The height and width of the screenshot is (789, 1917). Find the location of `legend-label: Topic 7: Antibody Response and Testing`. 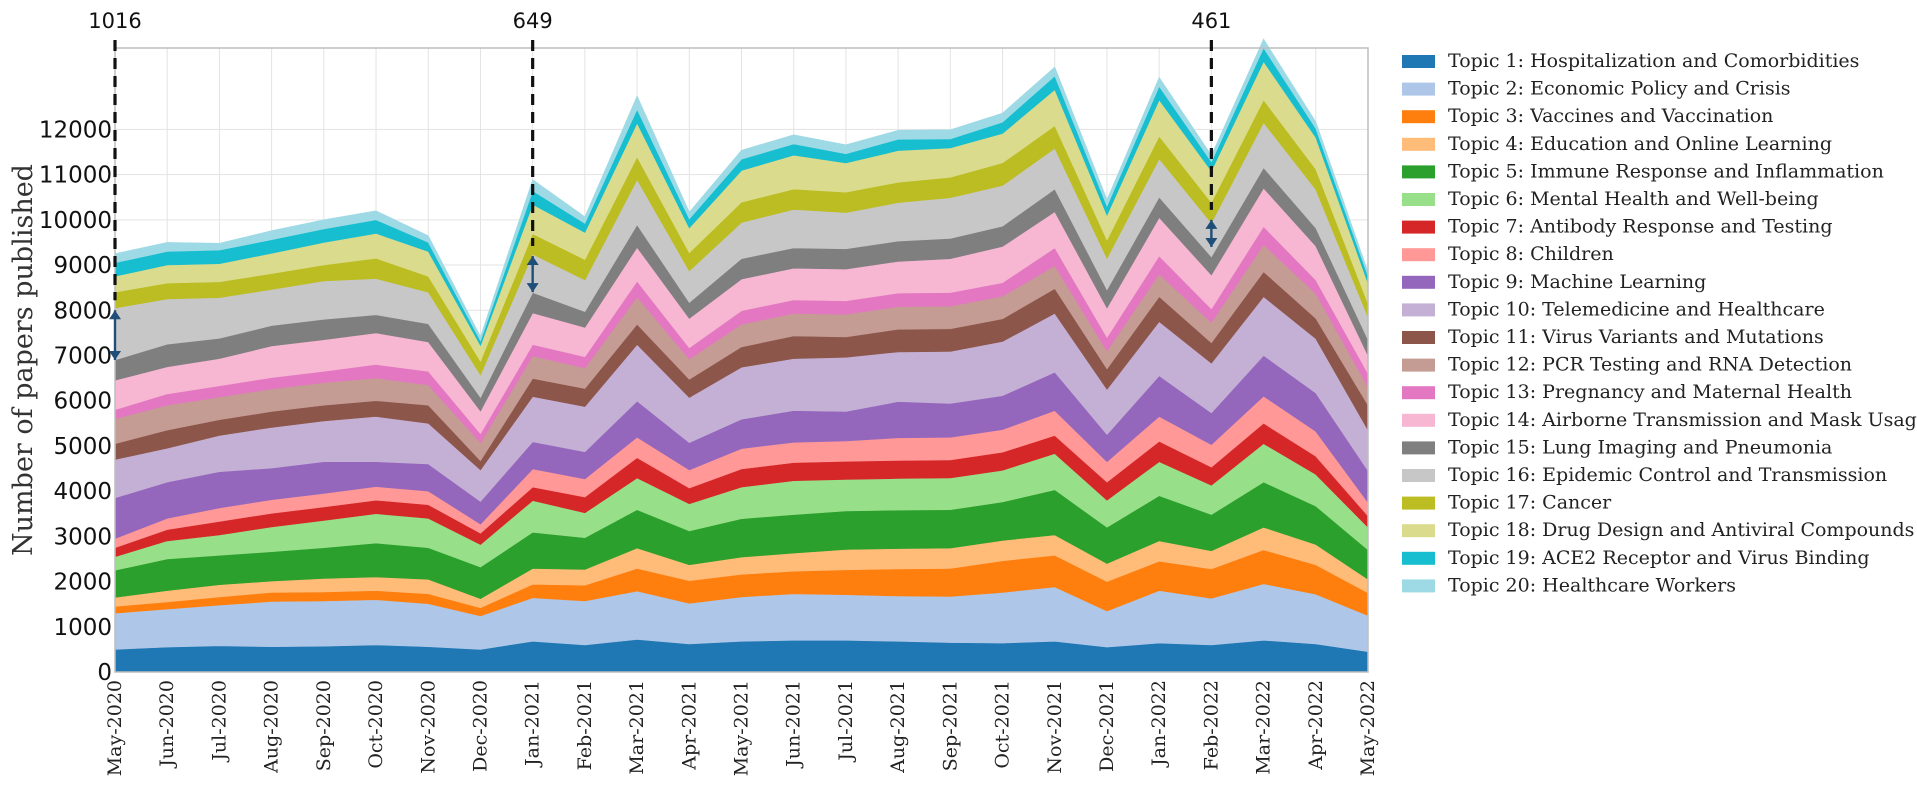

legend-label: Topic 7: Antibody Response and Testing is located at coordinates (1640, 227).